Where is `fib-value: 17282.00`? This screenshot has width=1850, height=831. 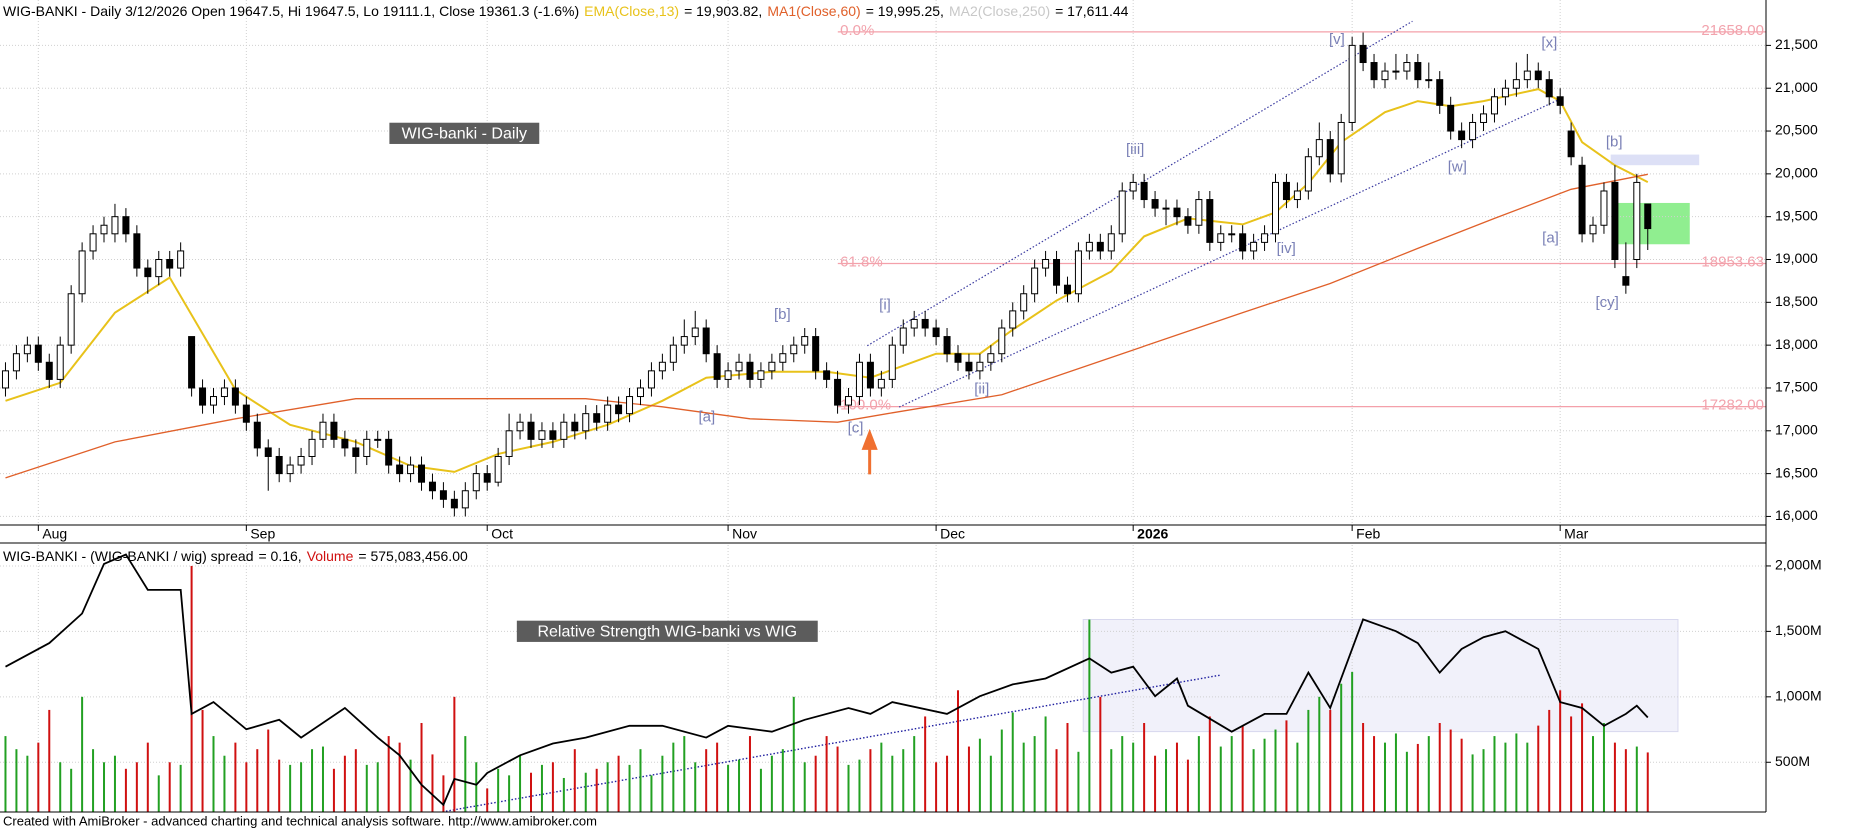
fib-value: 17282.00 is located at coordinates (1732, 405).